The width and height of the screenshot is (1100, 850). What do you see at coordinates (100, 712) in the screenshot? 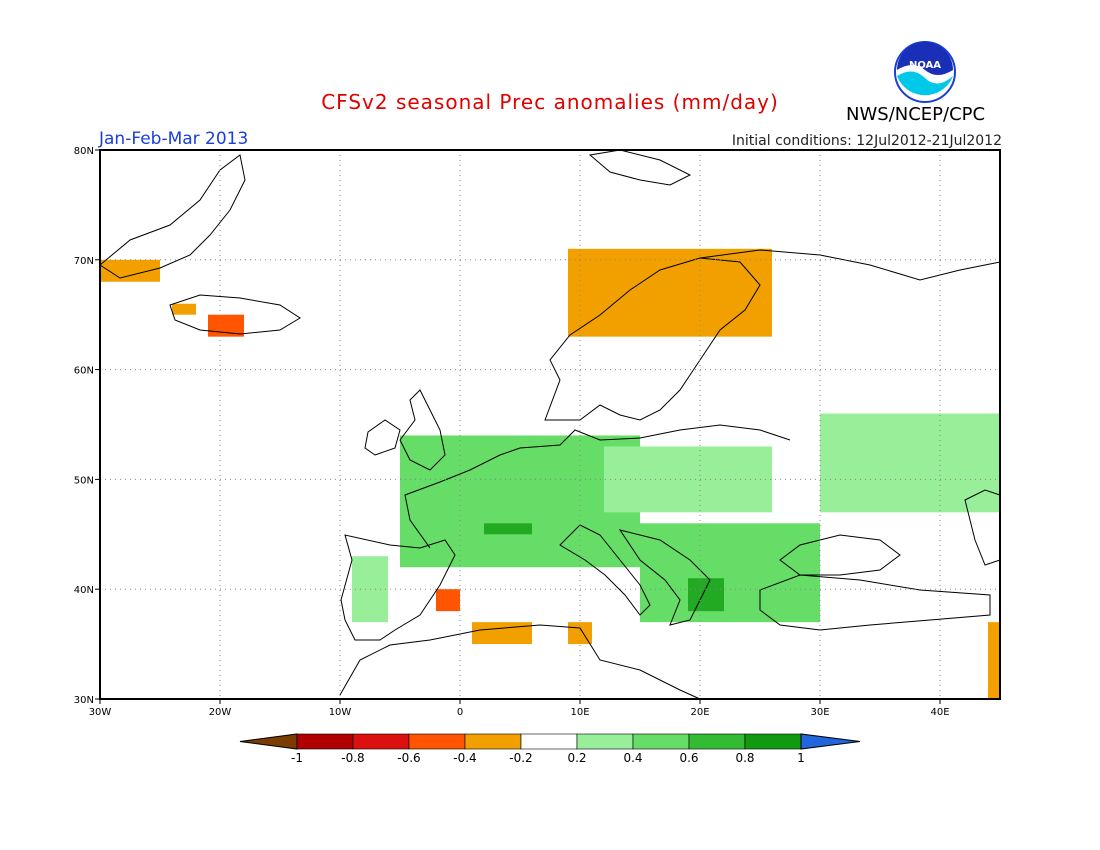
I see `lon-tick-label: 30W` at bounding box center [100, 712].